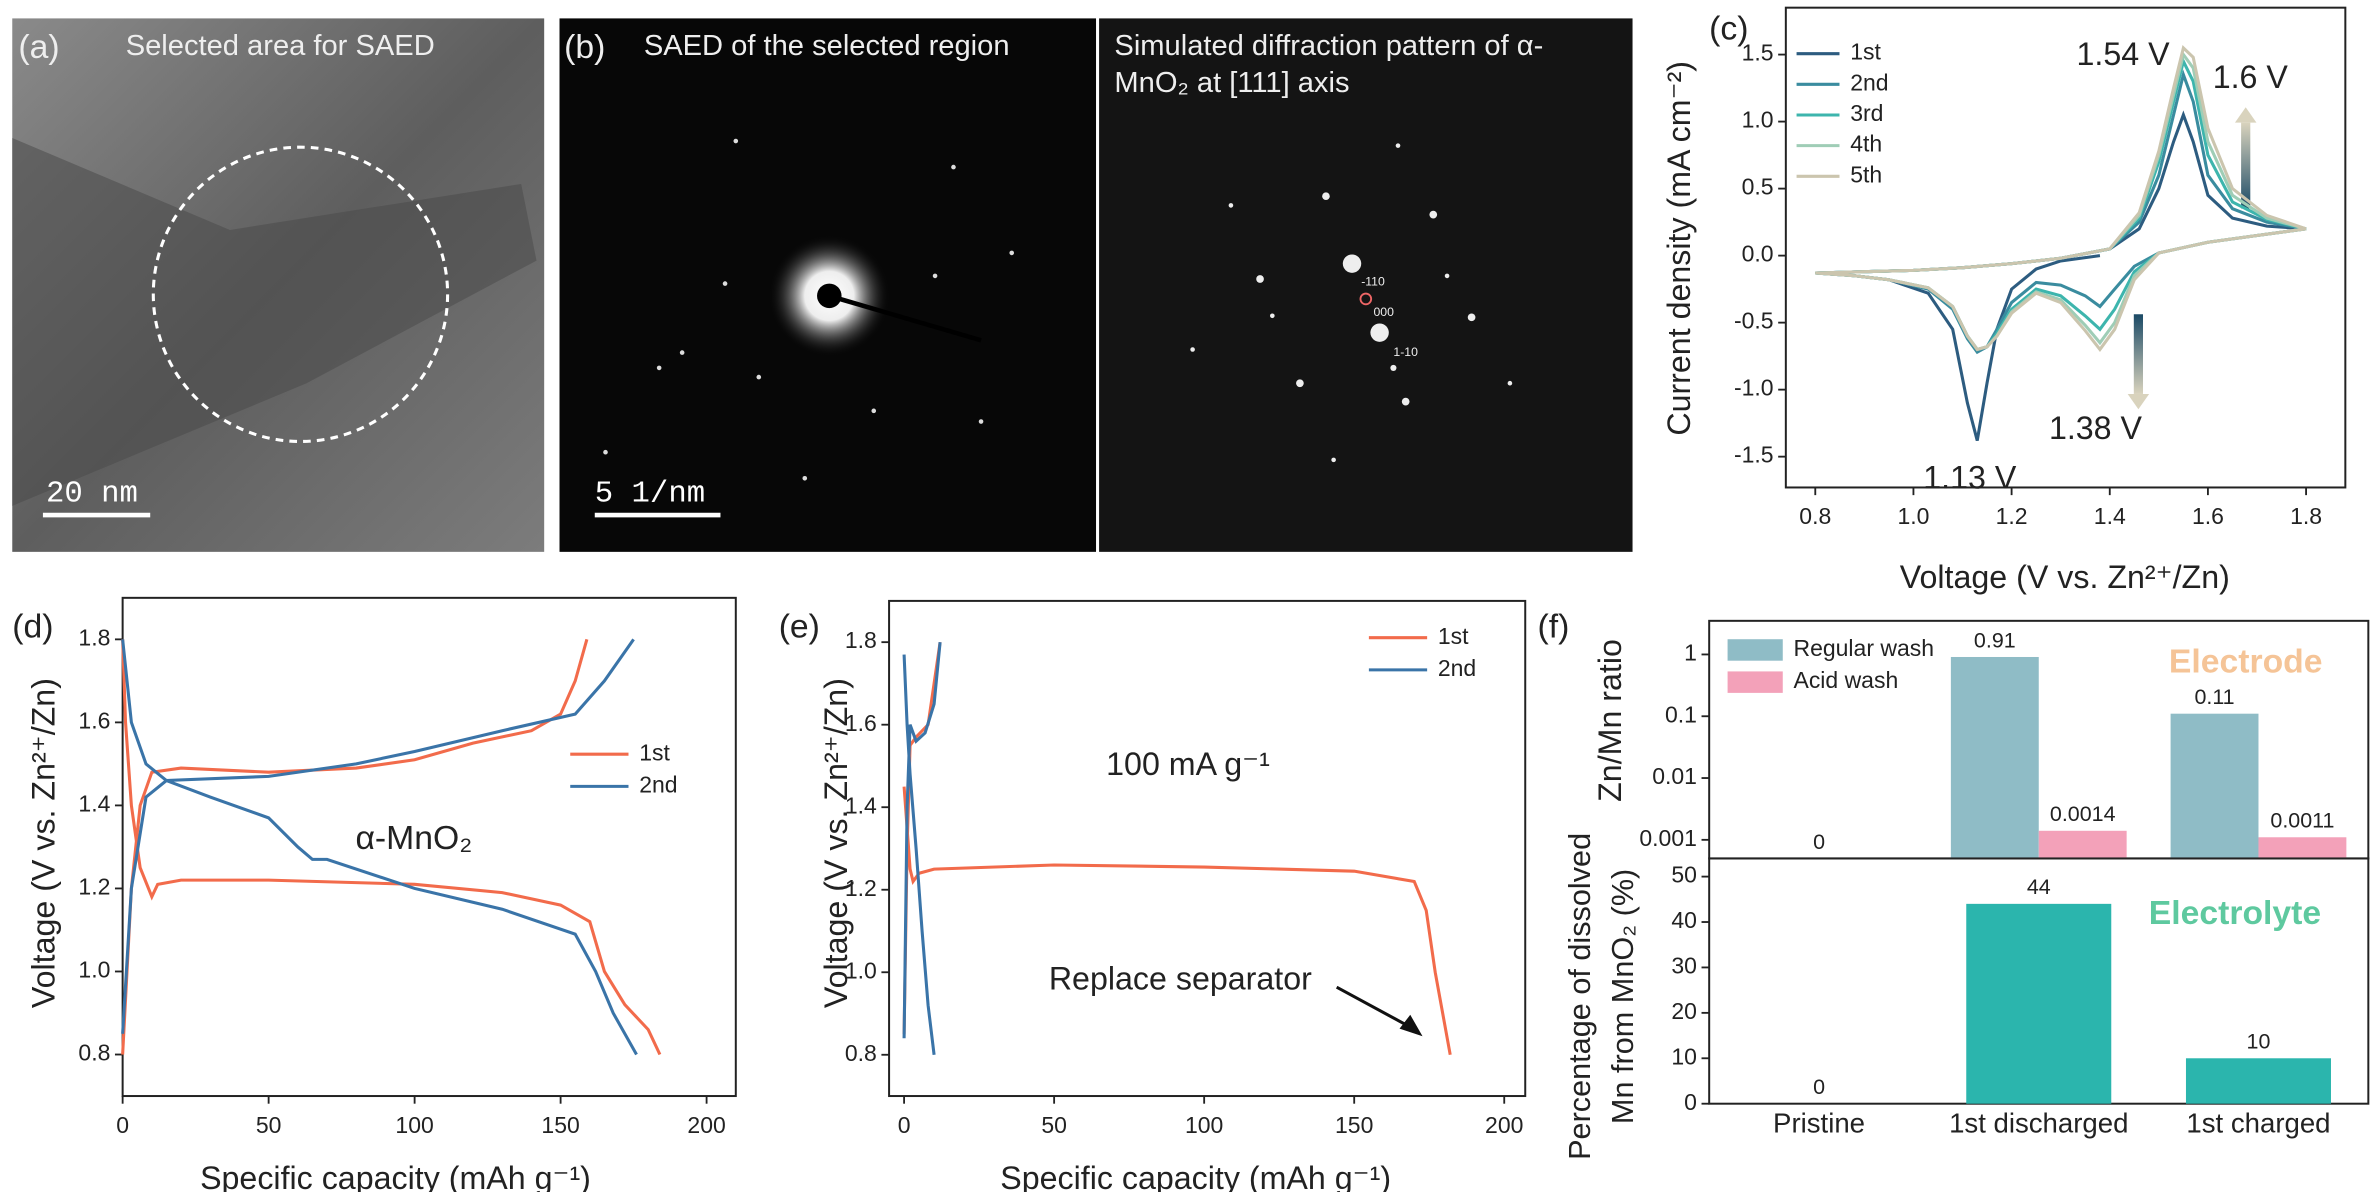 This screenshot has height=1192, width=2376. I want to click on y-tick-label: 30, so click(1684, 966).